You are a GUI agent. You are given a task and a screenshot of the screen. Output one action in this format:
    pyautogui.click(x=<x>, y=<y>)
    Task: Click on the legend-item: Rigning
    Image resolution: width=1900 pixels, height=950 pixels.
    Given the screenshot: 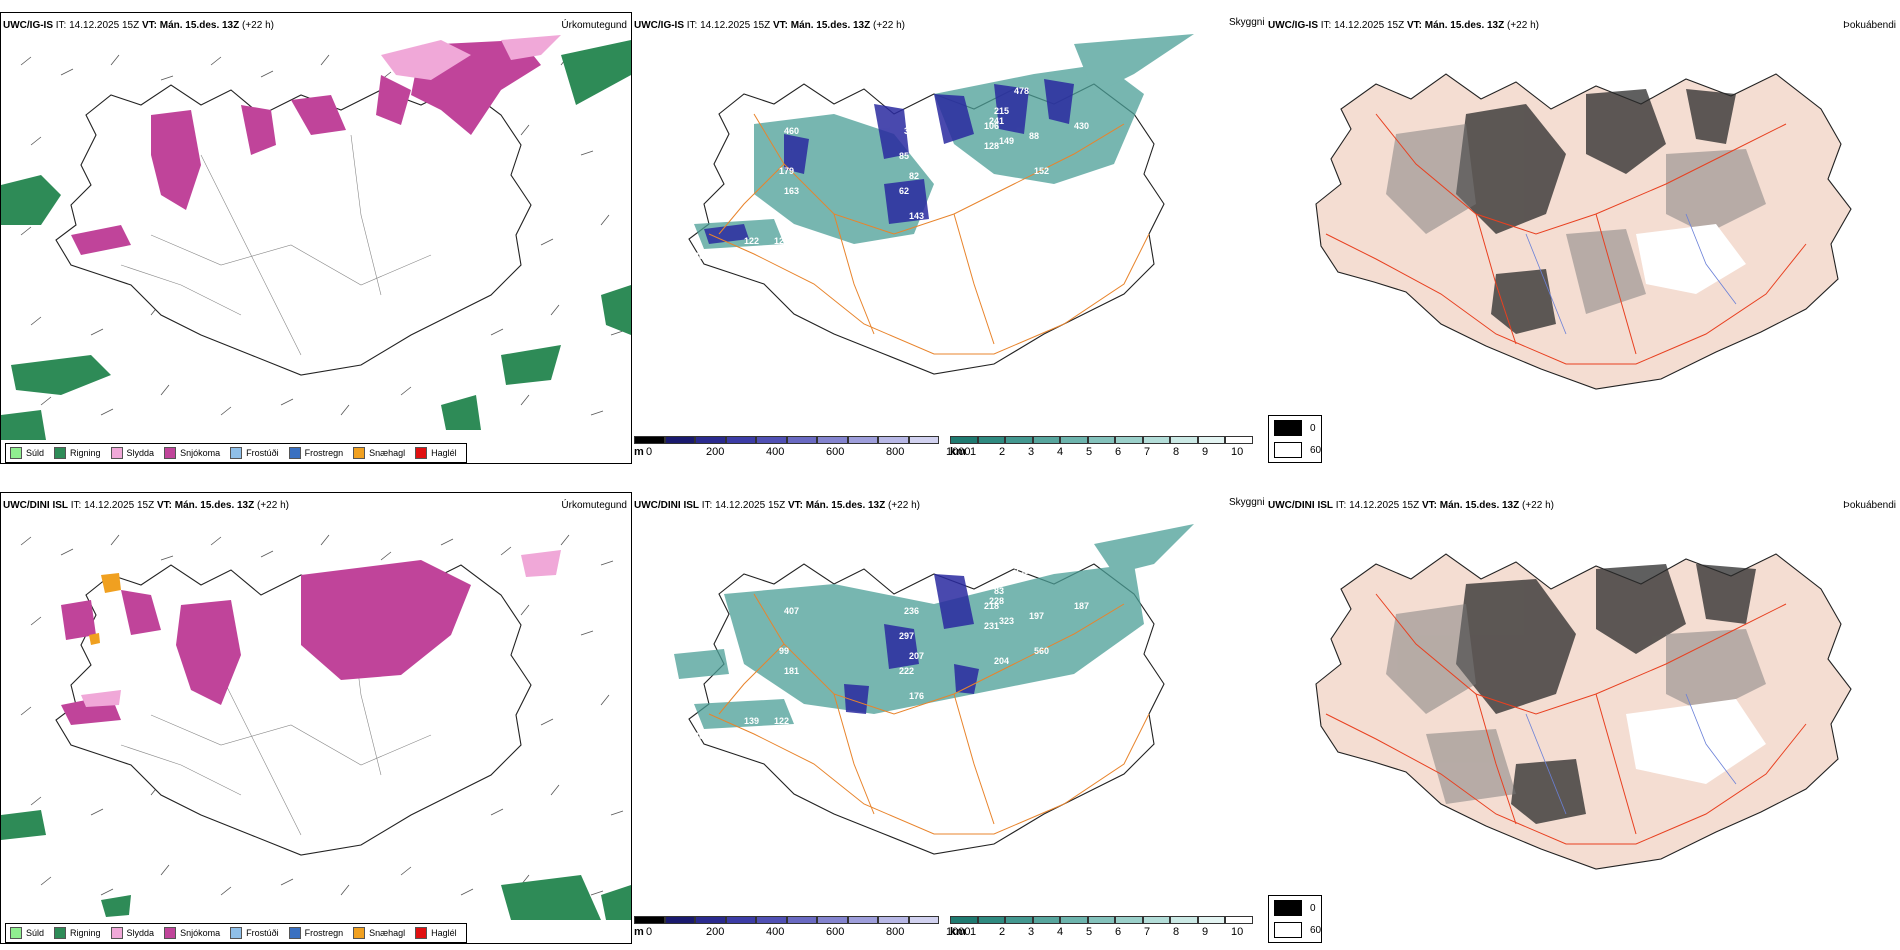 What is the action you would take?
    pyautogui.click(x=77, y=933)
    